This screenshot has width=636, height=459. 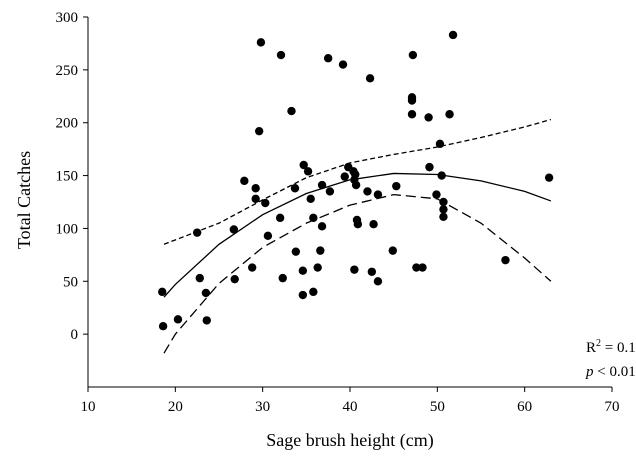 I want to click on p-label: p, so click(x=589, y=372).